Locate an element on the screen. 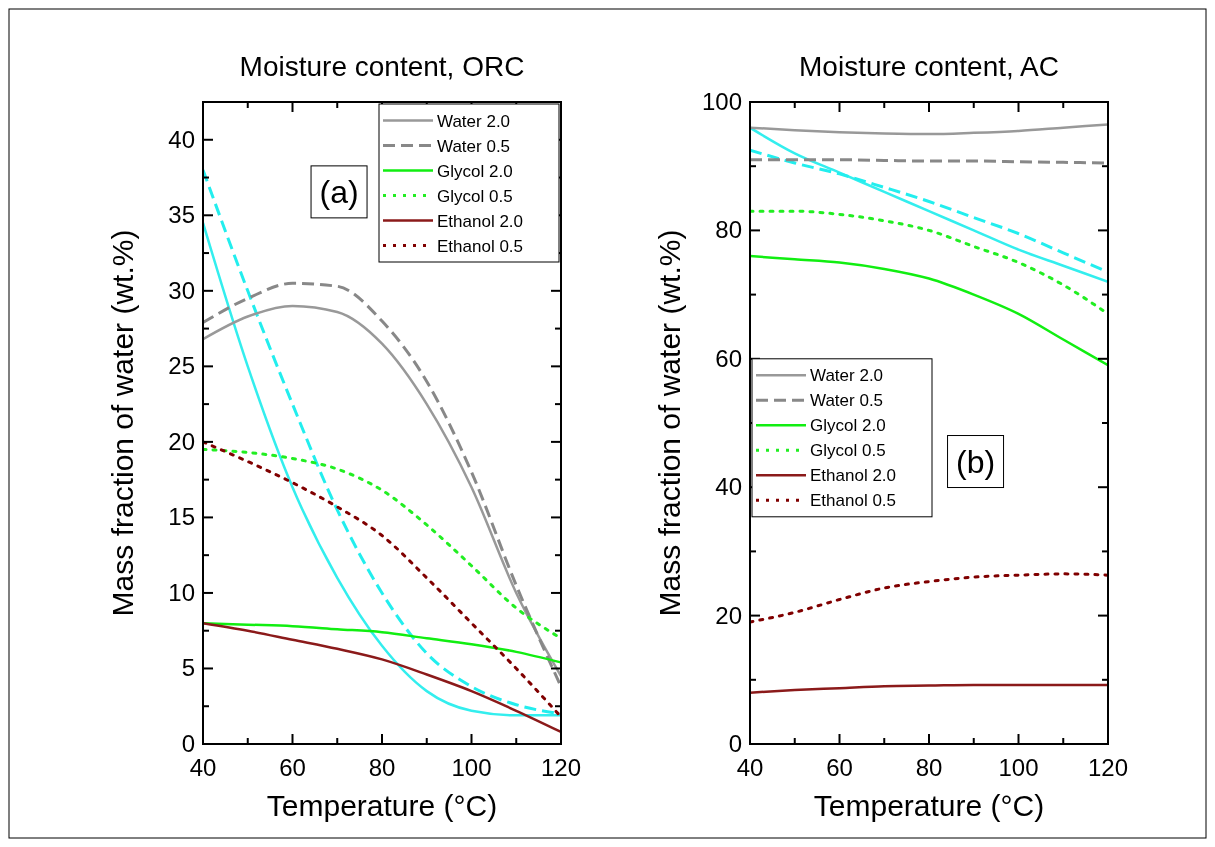  y-tick-label: 15 is located at coordinates (181, 517).